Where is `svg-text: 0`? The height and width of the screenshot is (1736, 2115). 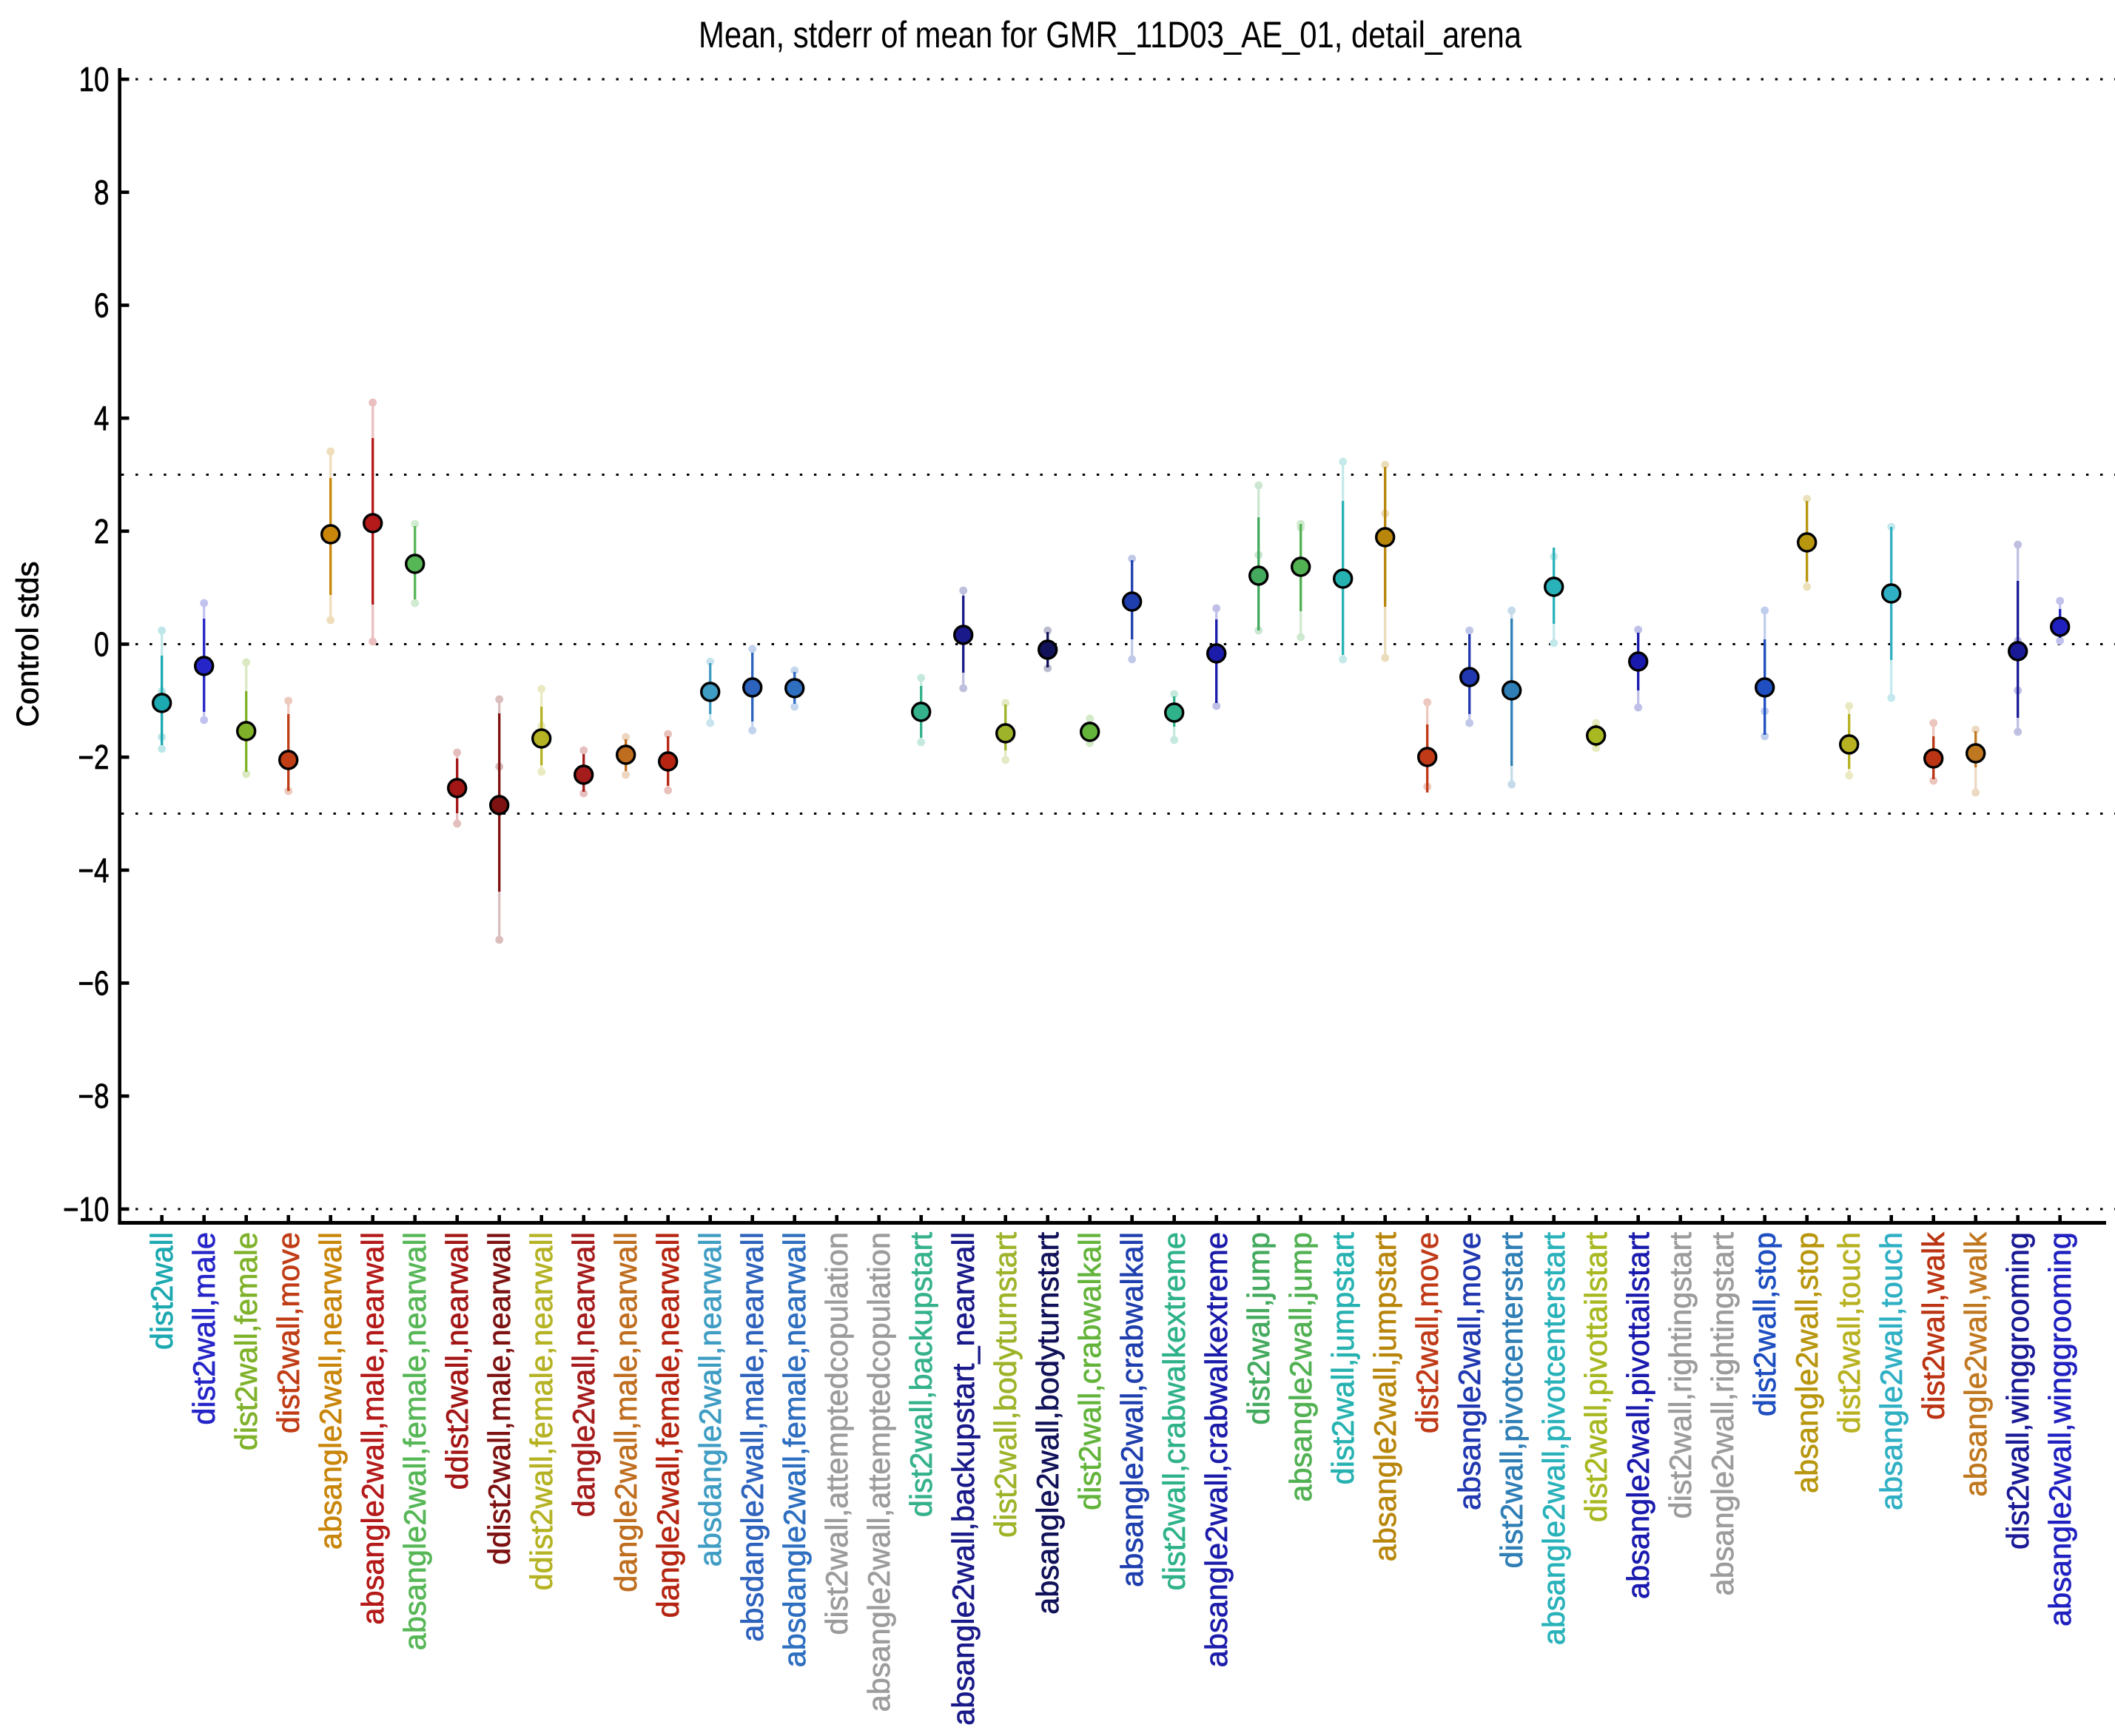
svg-text: 0 is located at coordinates (101, 645).